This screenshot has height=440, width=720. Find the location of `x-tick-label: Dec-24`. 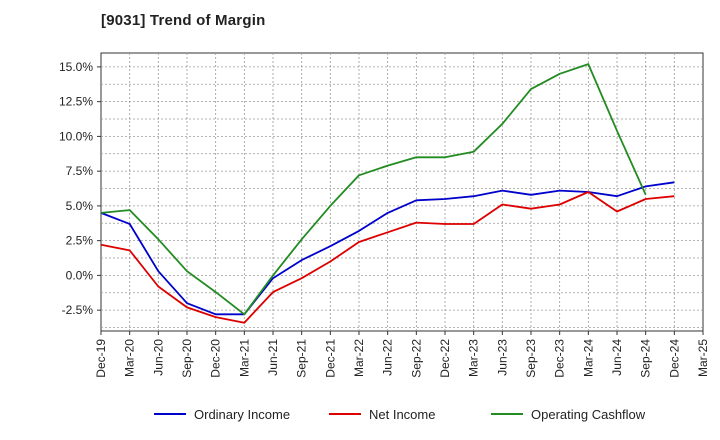

x-tick-label: Dec-24 is located at coordinates (674, 358).